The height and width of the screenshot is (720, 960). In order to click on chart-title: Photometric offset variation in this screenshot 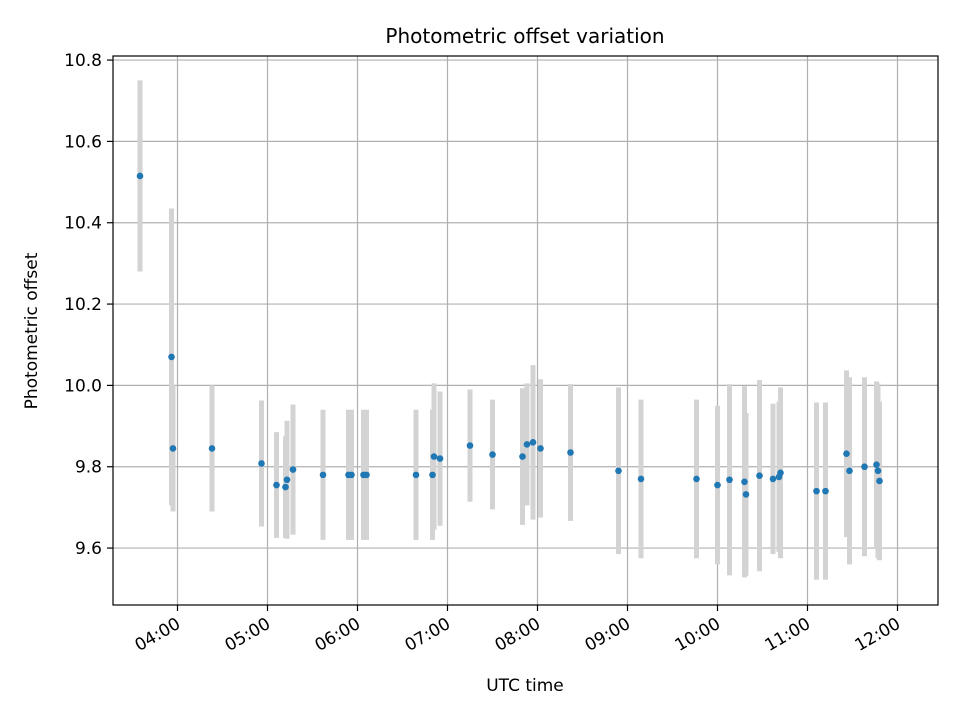, I will do `click(524, 36)`.